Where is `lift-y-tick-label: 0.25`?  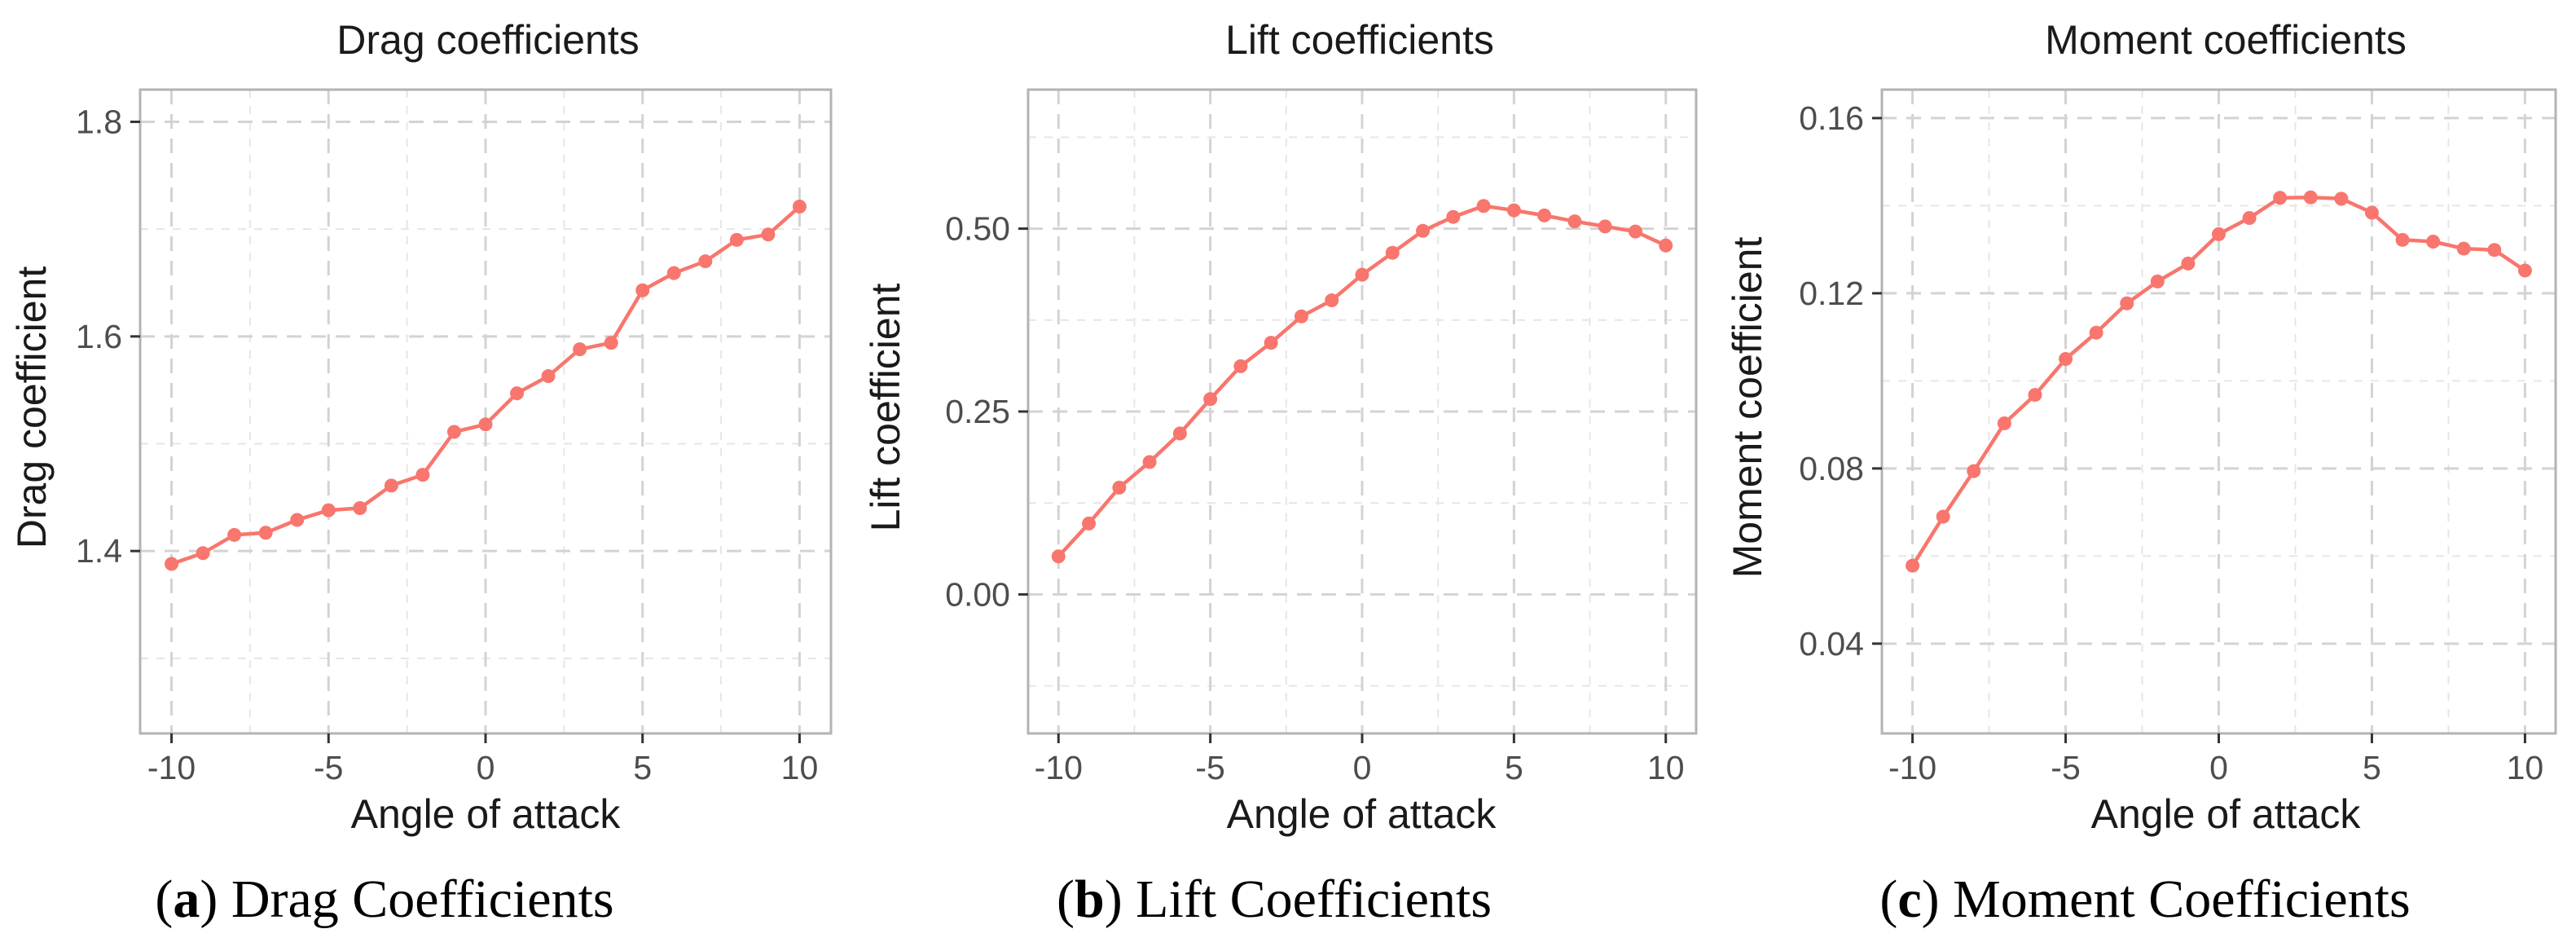 lift-y-tick-label: 0.25 is located at coordinates (977, 411).